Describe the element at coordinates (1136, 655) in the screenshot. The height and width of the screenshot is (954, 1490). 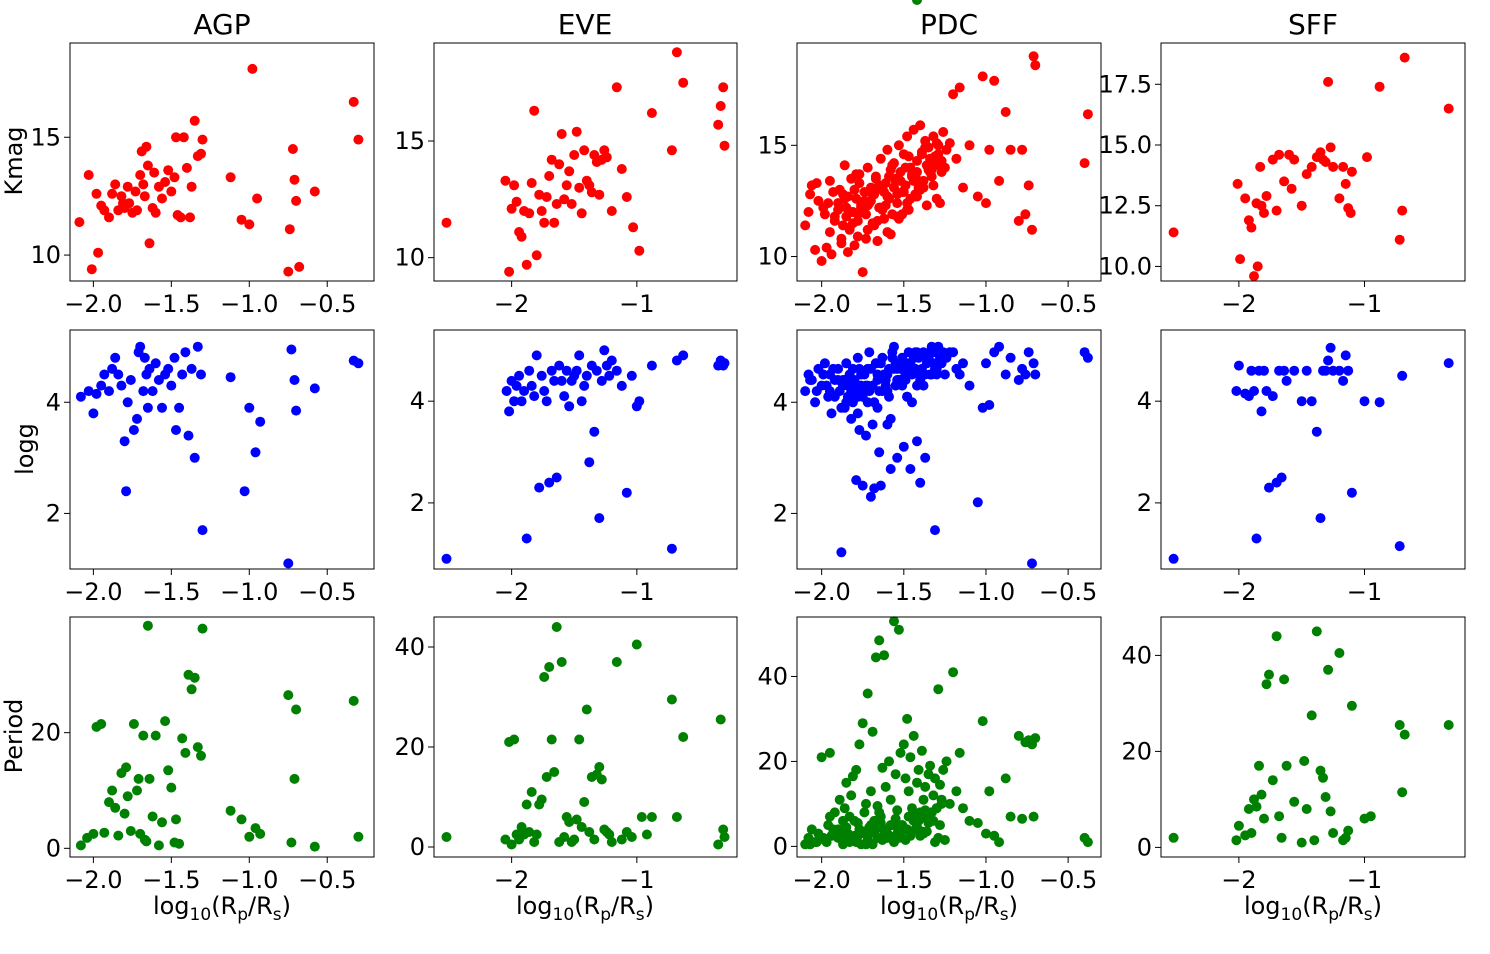
I see `y-tick-label: 40` at that location.